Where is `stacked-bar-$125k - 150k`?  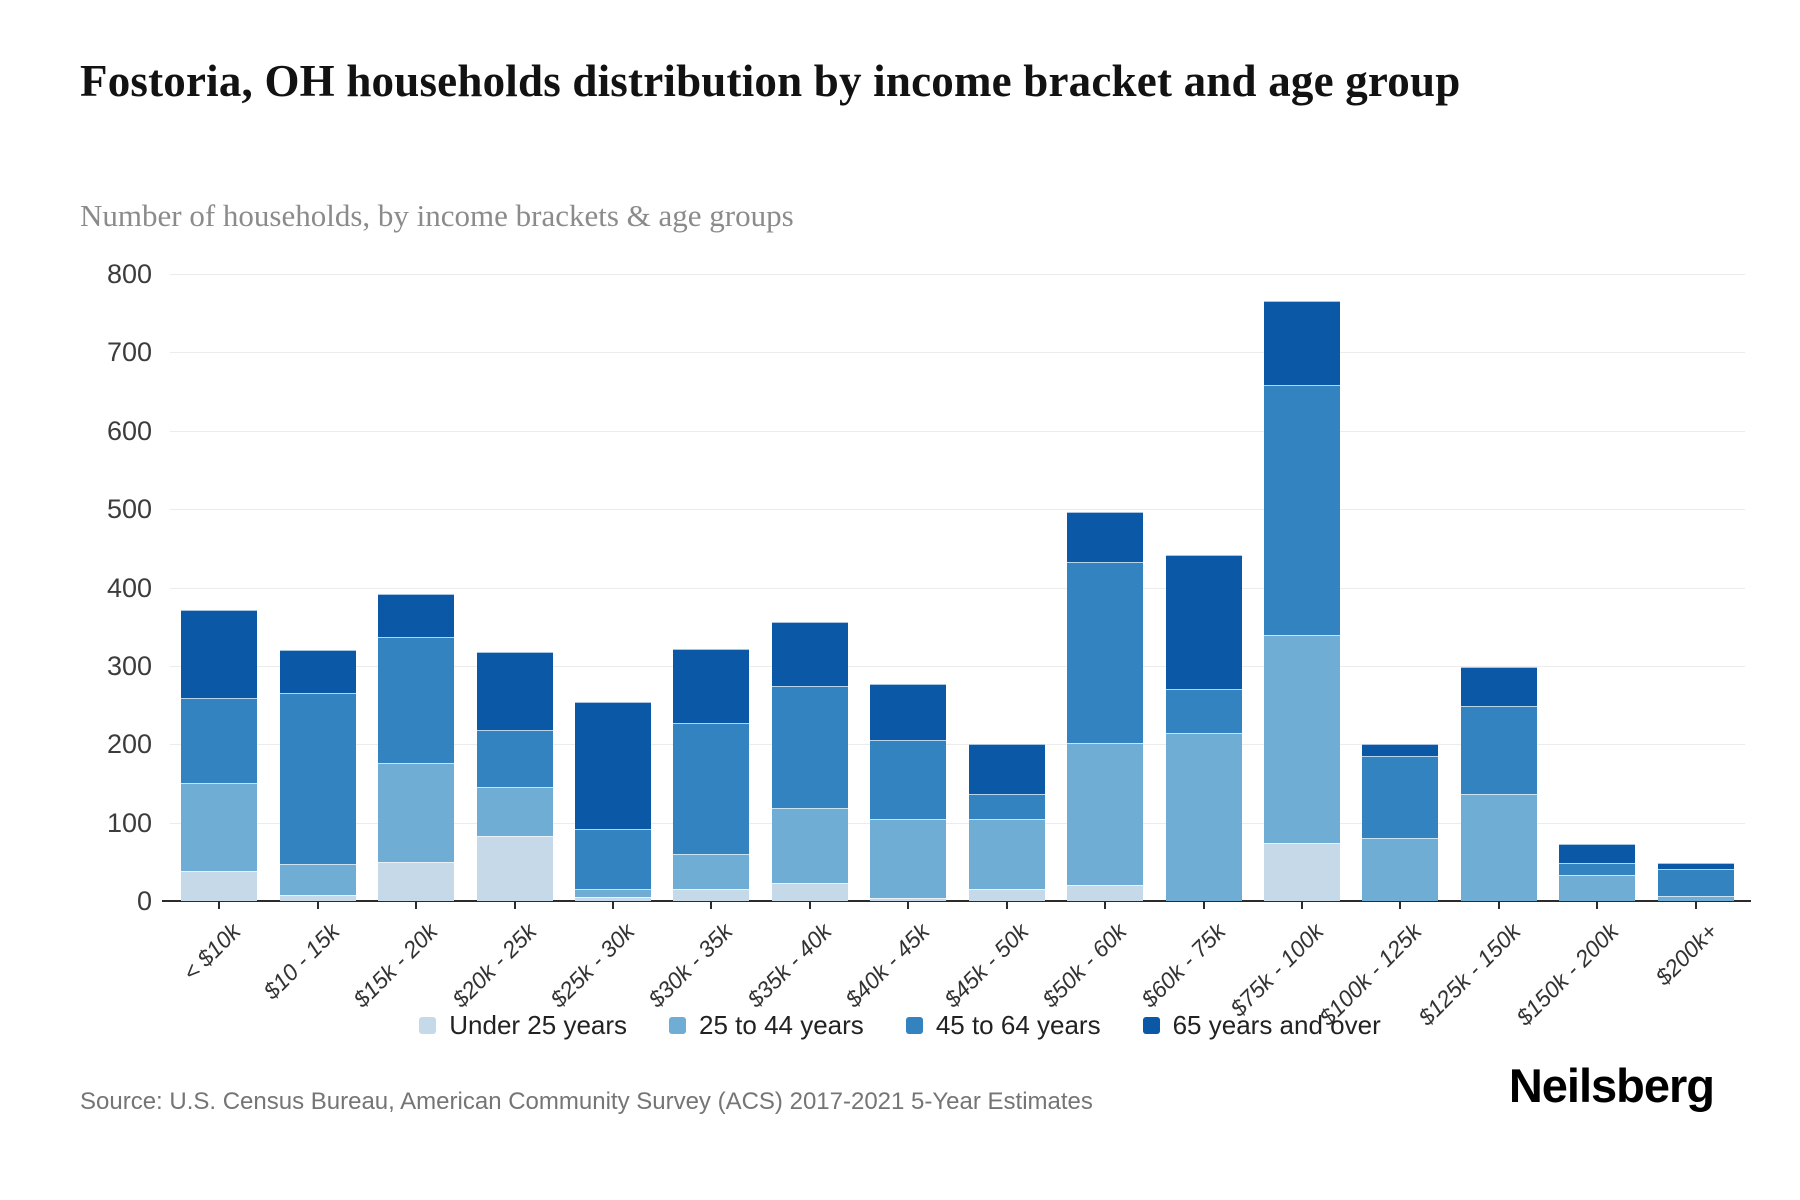 stacked-bar-$125k - 150k is located at coordinates (1498, 783).